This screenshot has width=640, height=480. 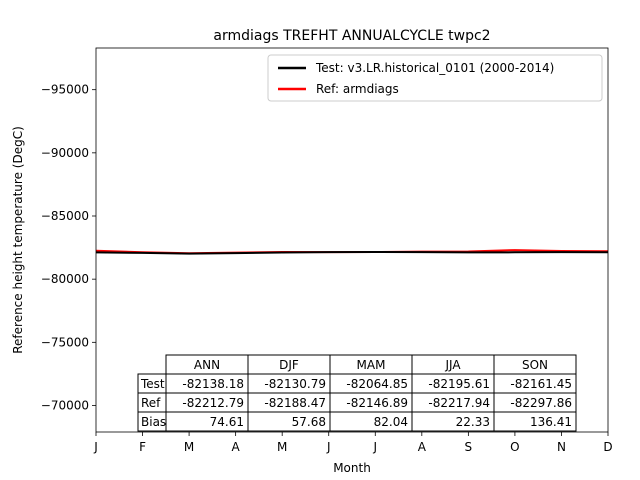 What do you see at coordinates (65, 90) in the screenshot?
I see `y-tick-label: −95000` at bounding box center [65, 90].